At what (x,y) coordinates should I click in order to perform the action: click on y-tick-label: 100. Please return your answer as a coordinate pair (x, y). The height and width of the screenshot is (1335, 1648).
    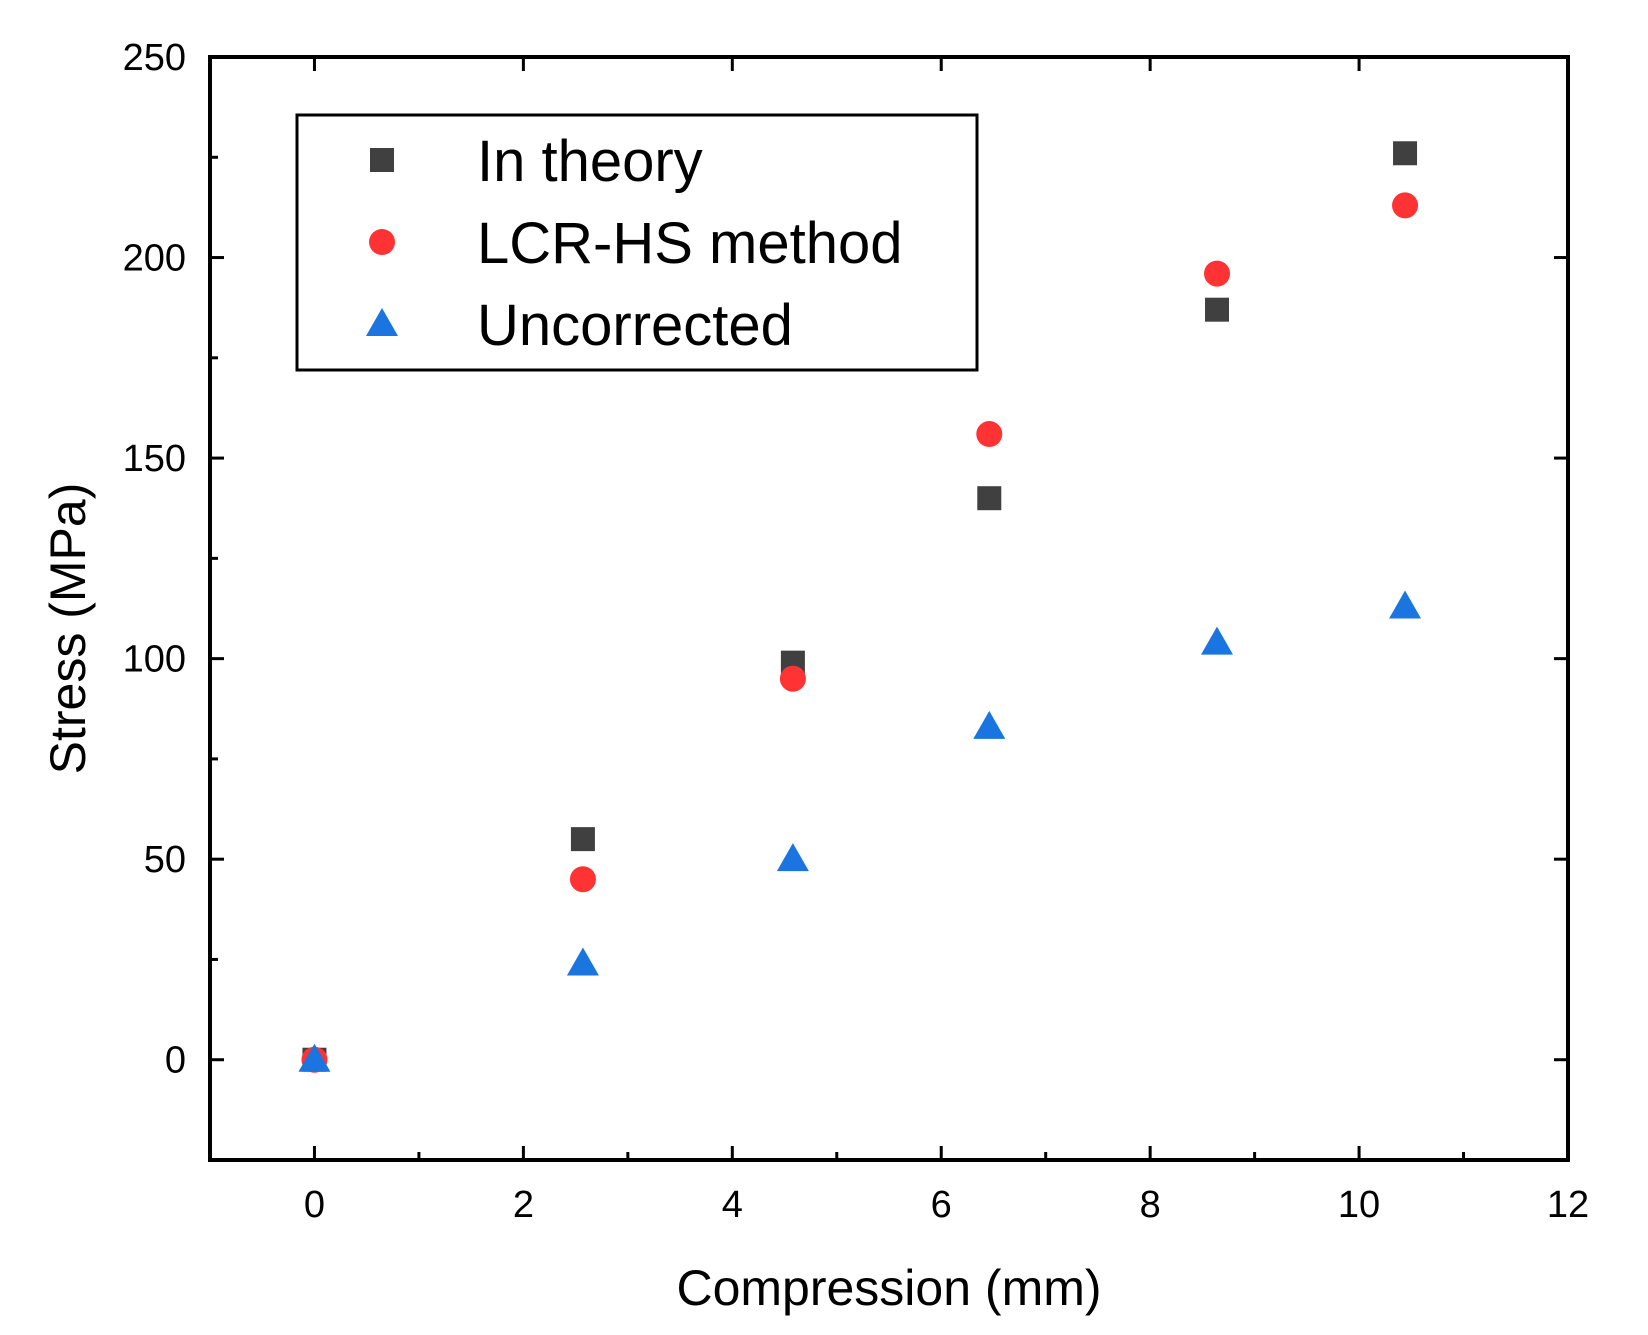
    Looking at the image, I should click on (154, 660).